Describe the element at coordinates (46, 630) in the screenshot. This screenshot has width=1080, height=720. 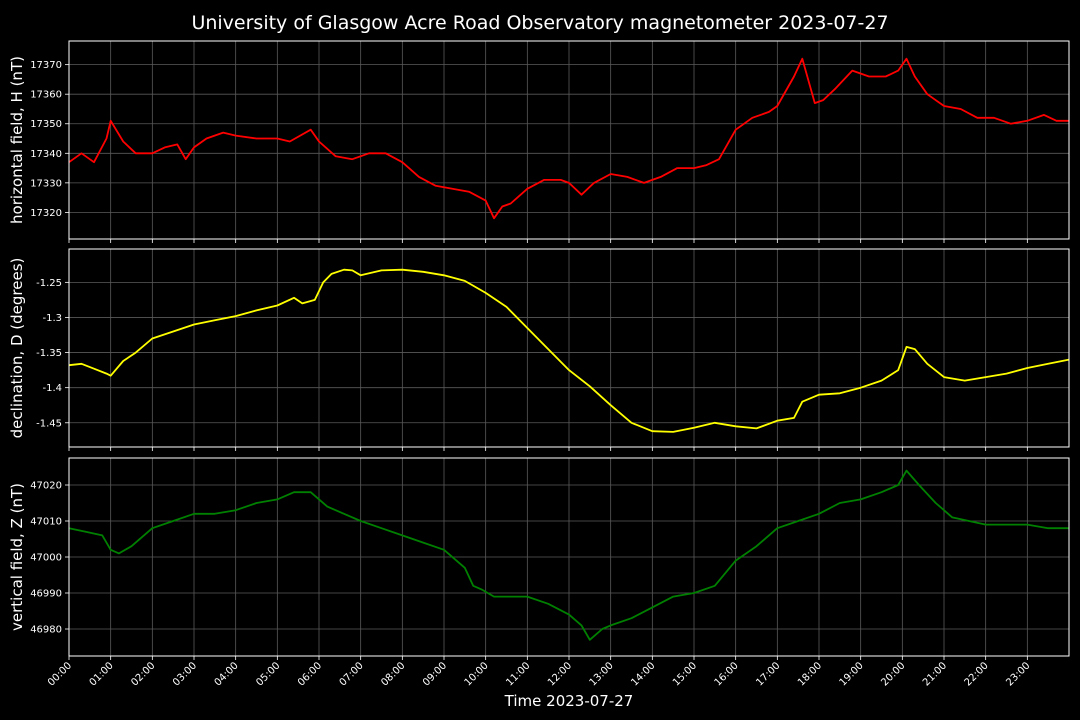
I see `y-tick-label: 46980` at that location.